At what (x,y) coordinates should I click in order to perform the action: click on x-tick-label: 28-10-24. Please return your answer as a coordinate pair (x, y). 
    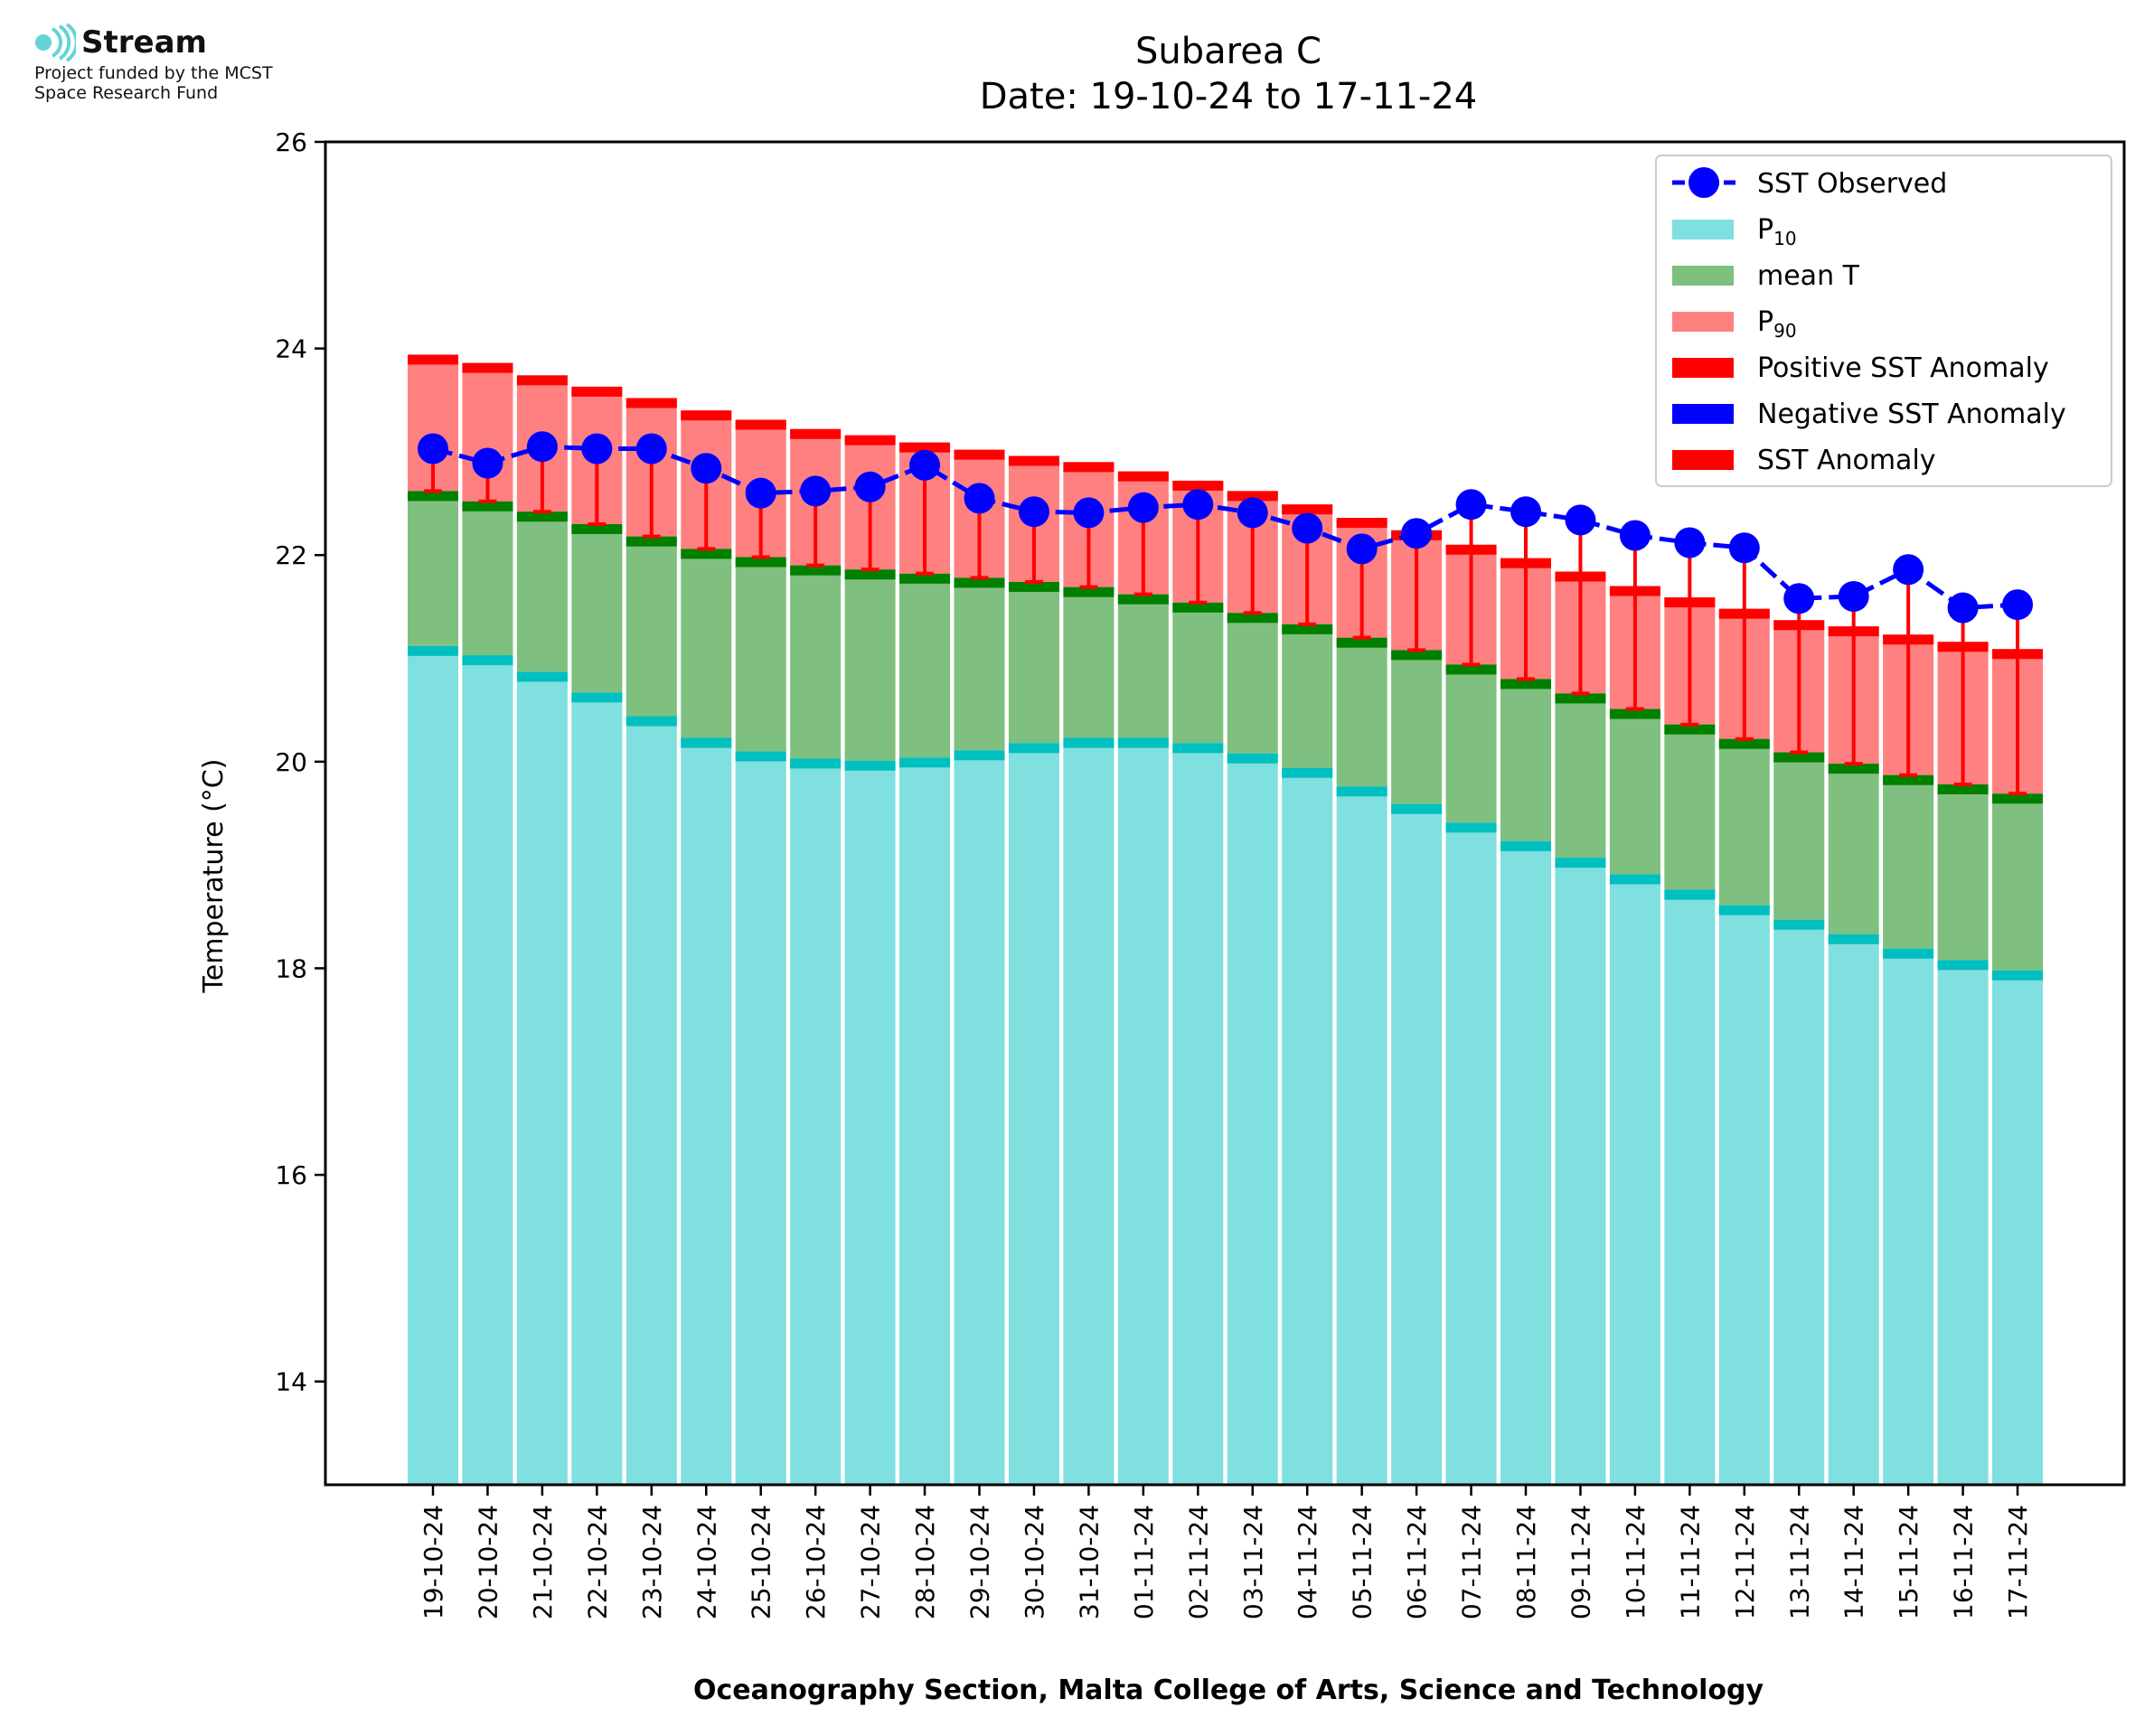
    Looking at the image, I should click on (925, 1562).